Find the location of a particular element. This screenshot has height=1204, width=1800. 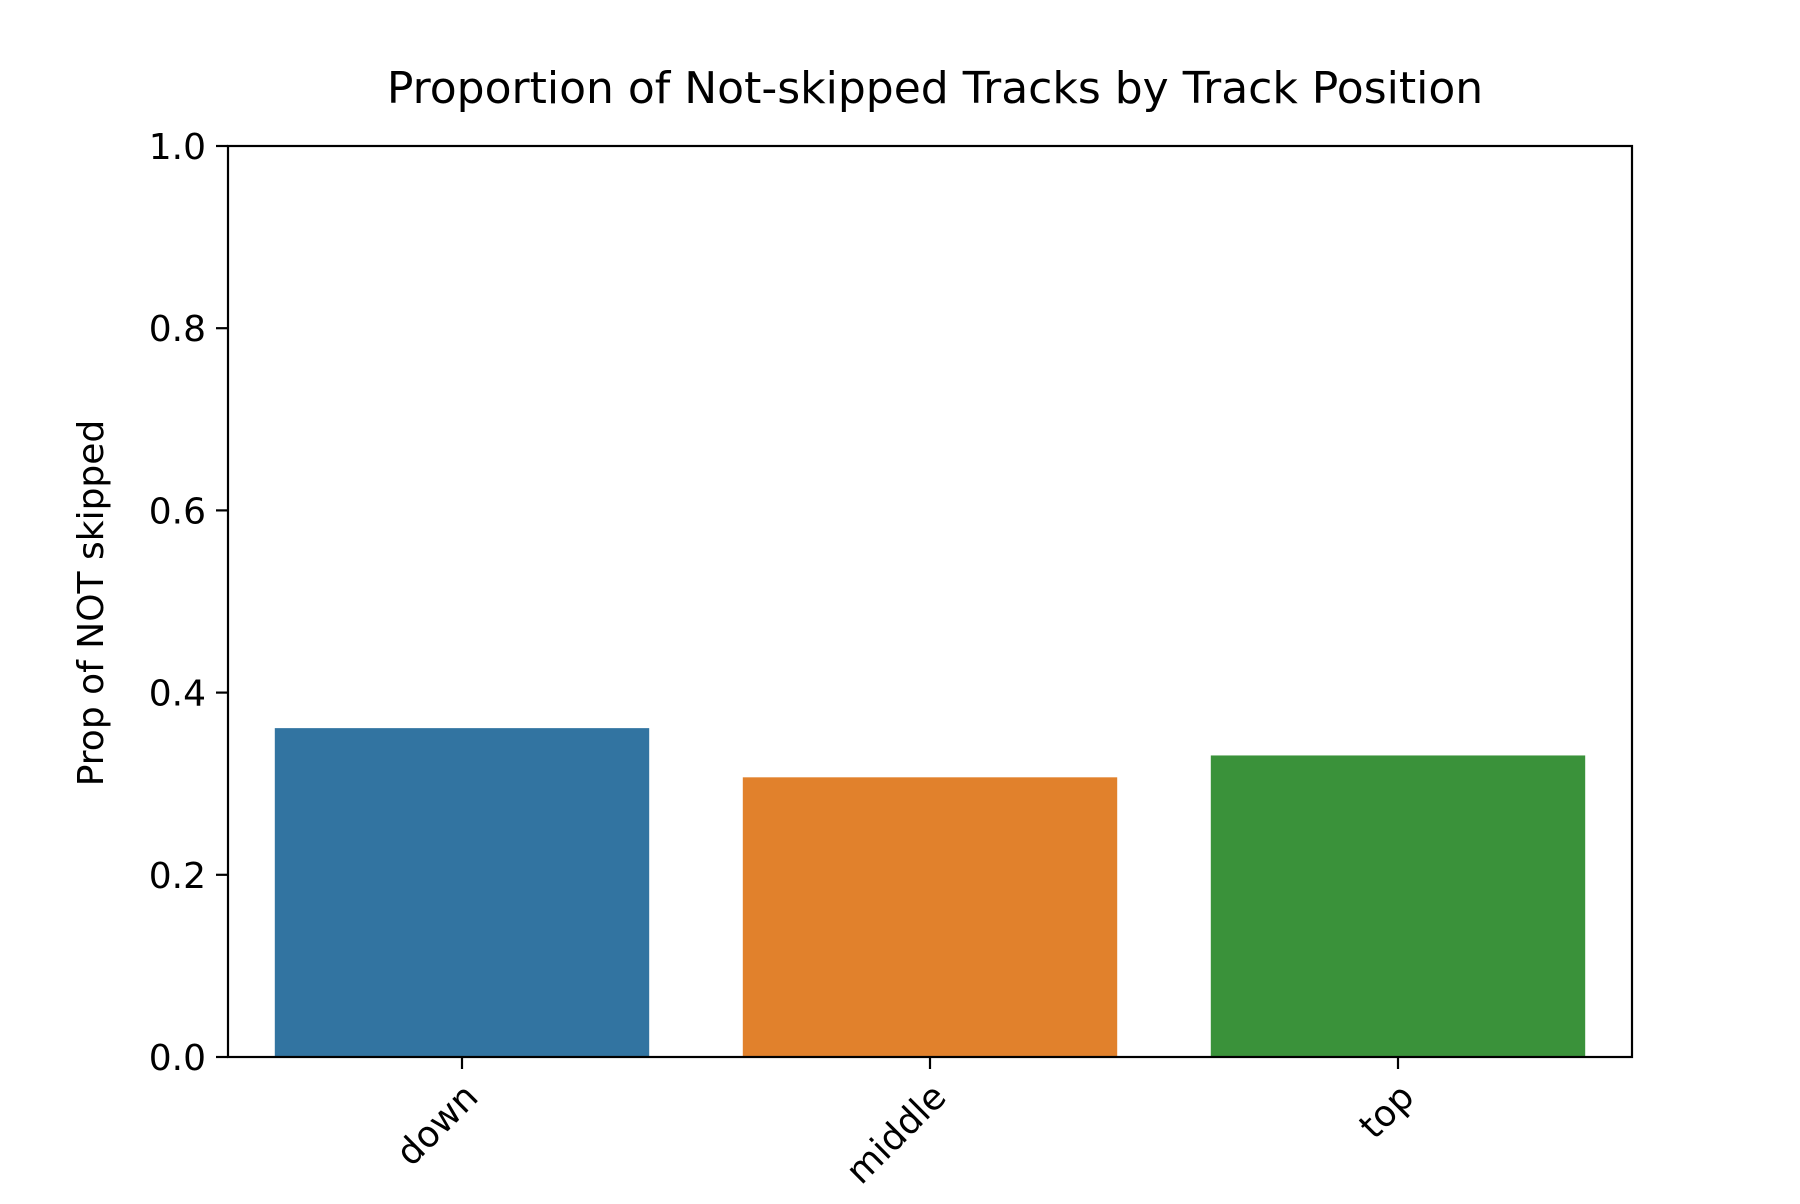

y-tick-label: 0.4 is located at coordinates (177, 694).